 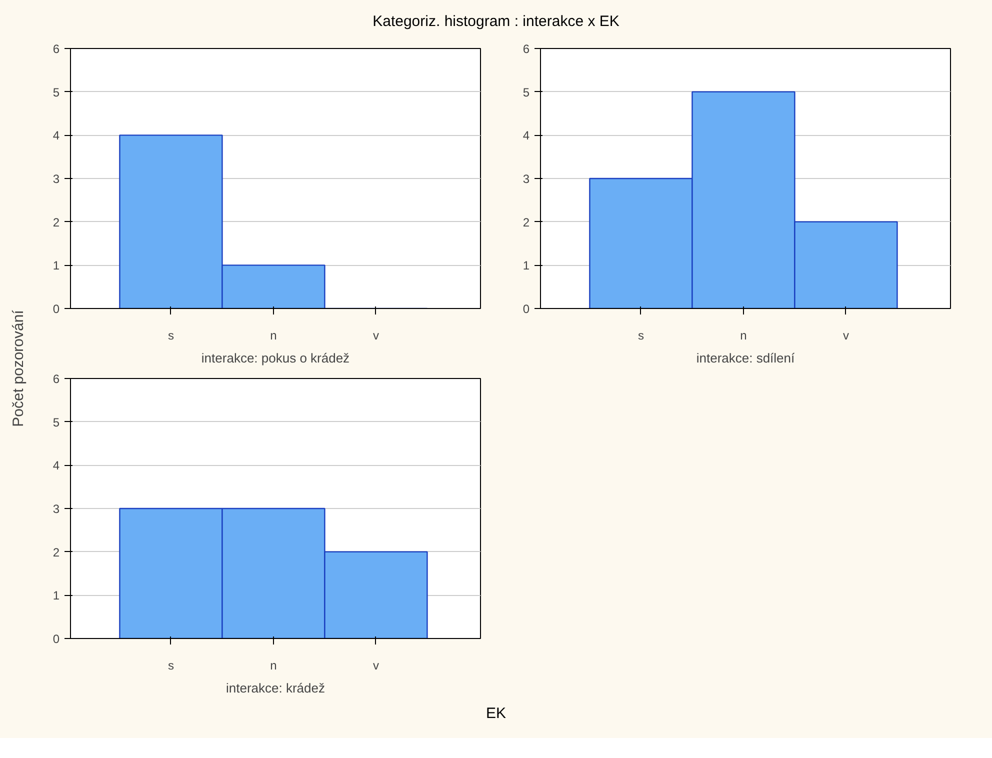 I want to click on x-axis-title: interakce: krádež, so click(x=276, y=688).